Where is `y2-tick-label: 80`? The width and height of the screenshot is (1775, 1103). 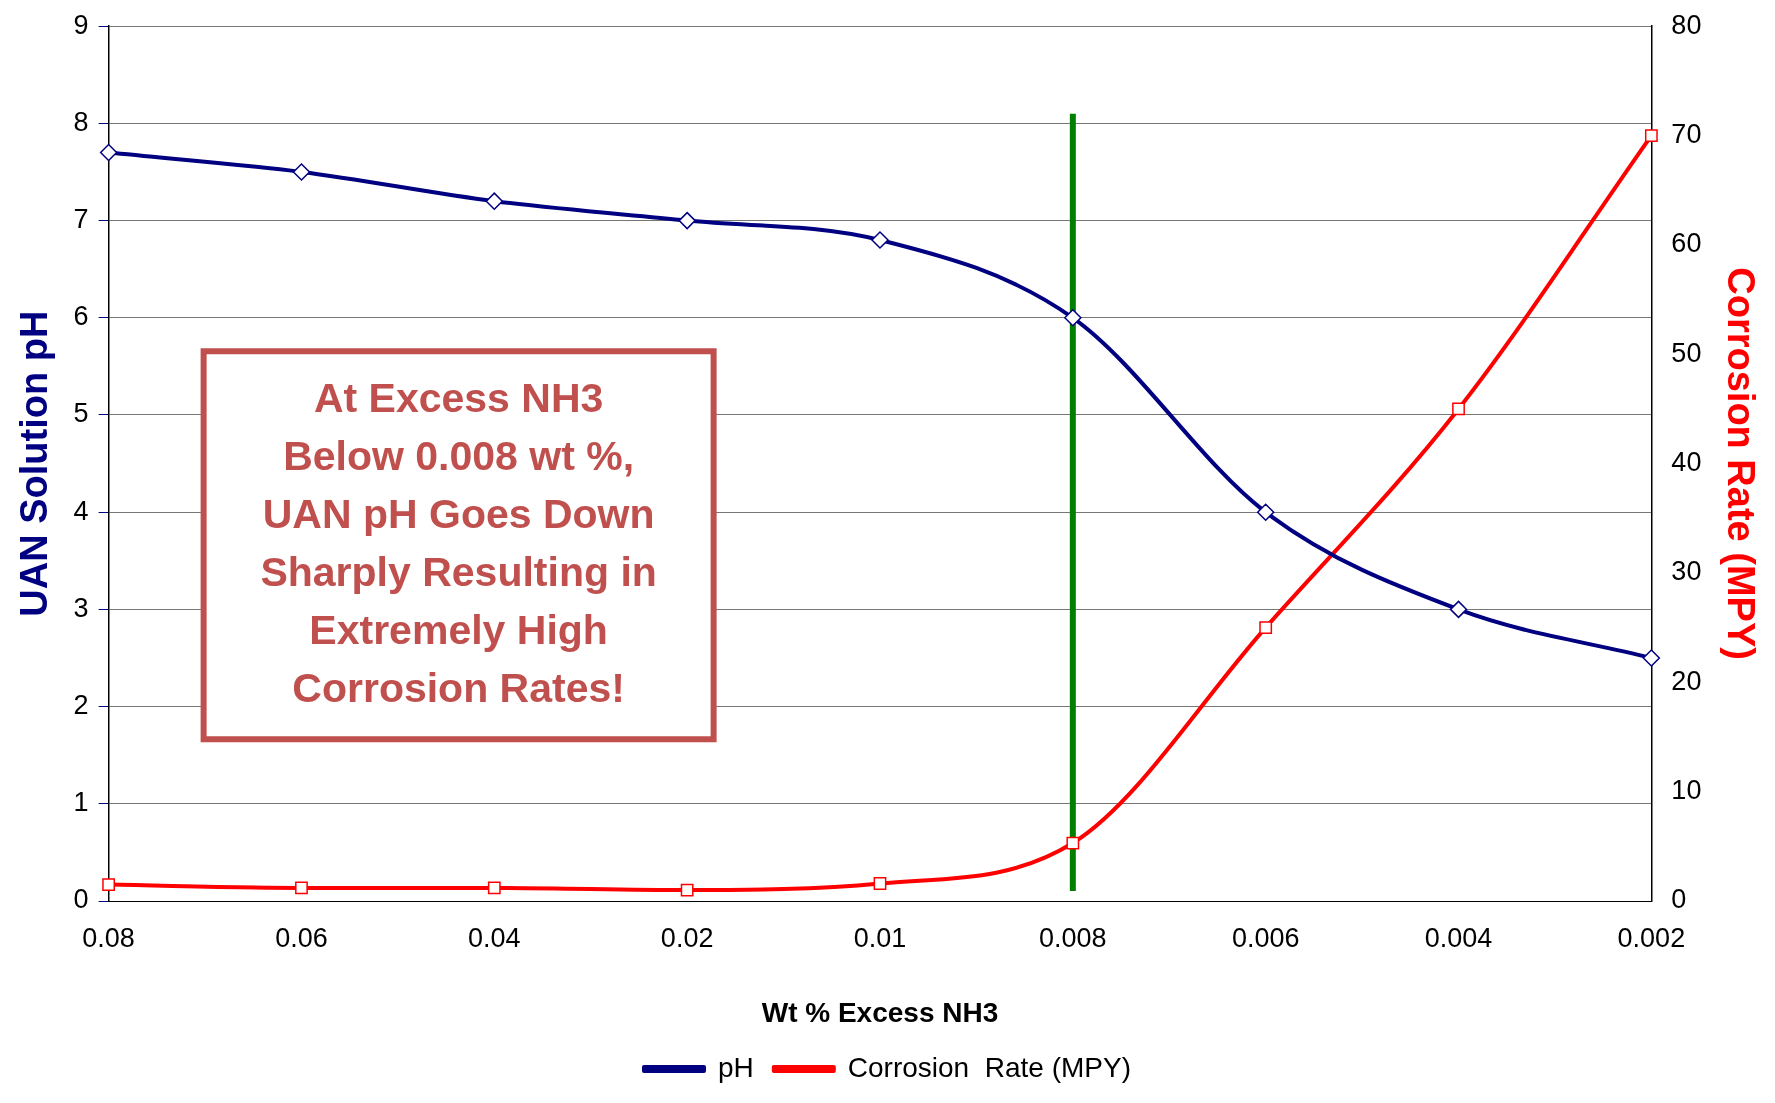 y2-tick-label: 80 is located at coordinates (1686, 24).